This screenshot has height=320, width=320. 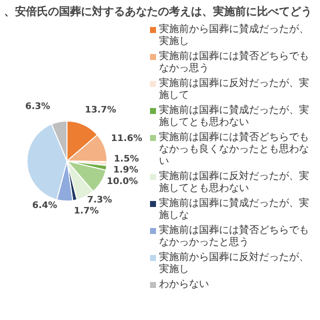 I want to click on legend-label: 実施前は国葬には賛否どちらでもなかっかったと思う, so click(x=234, y=237).